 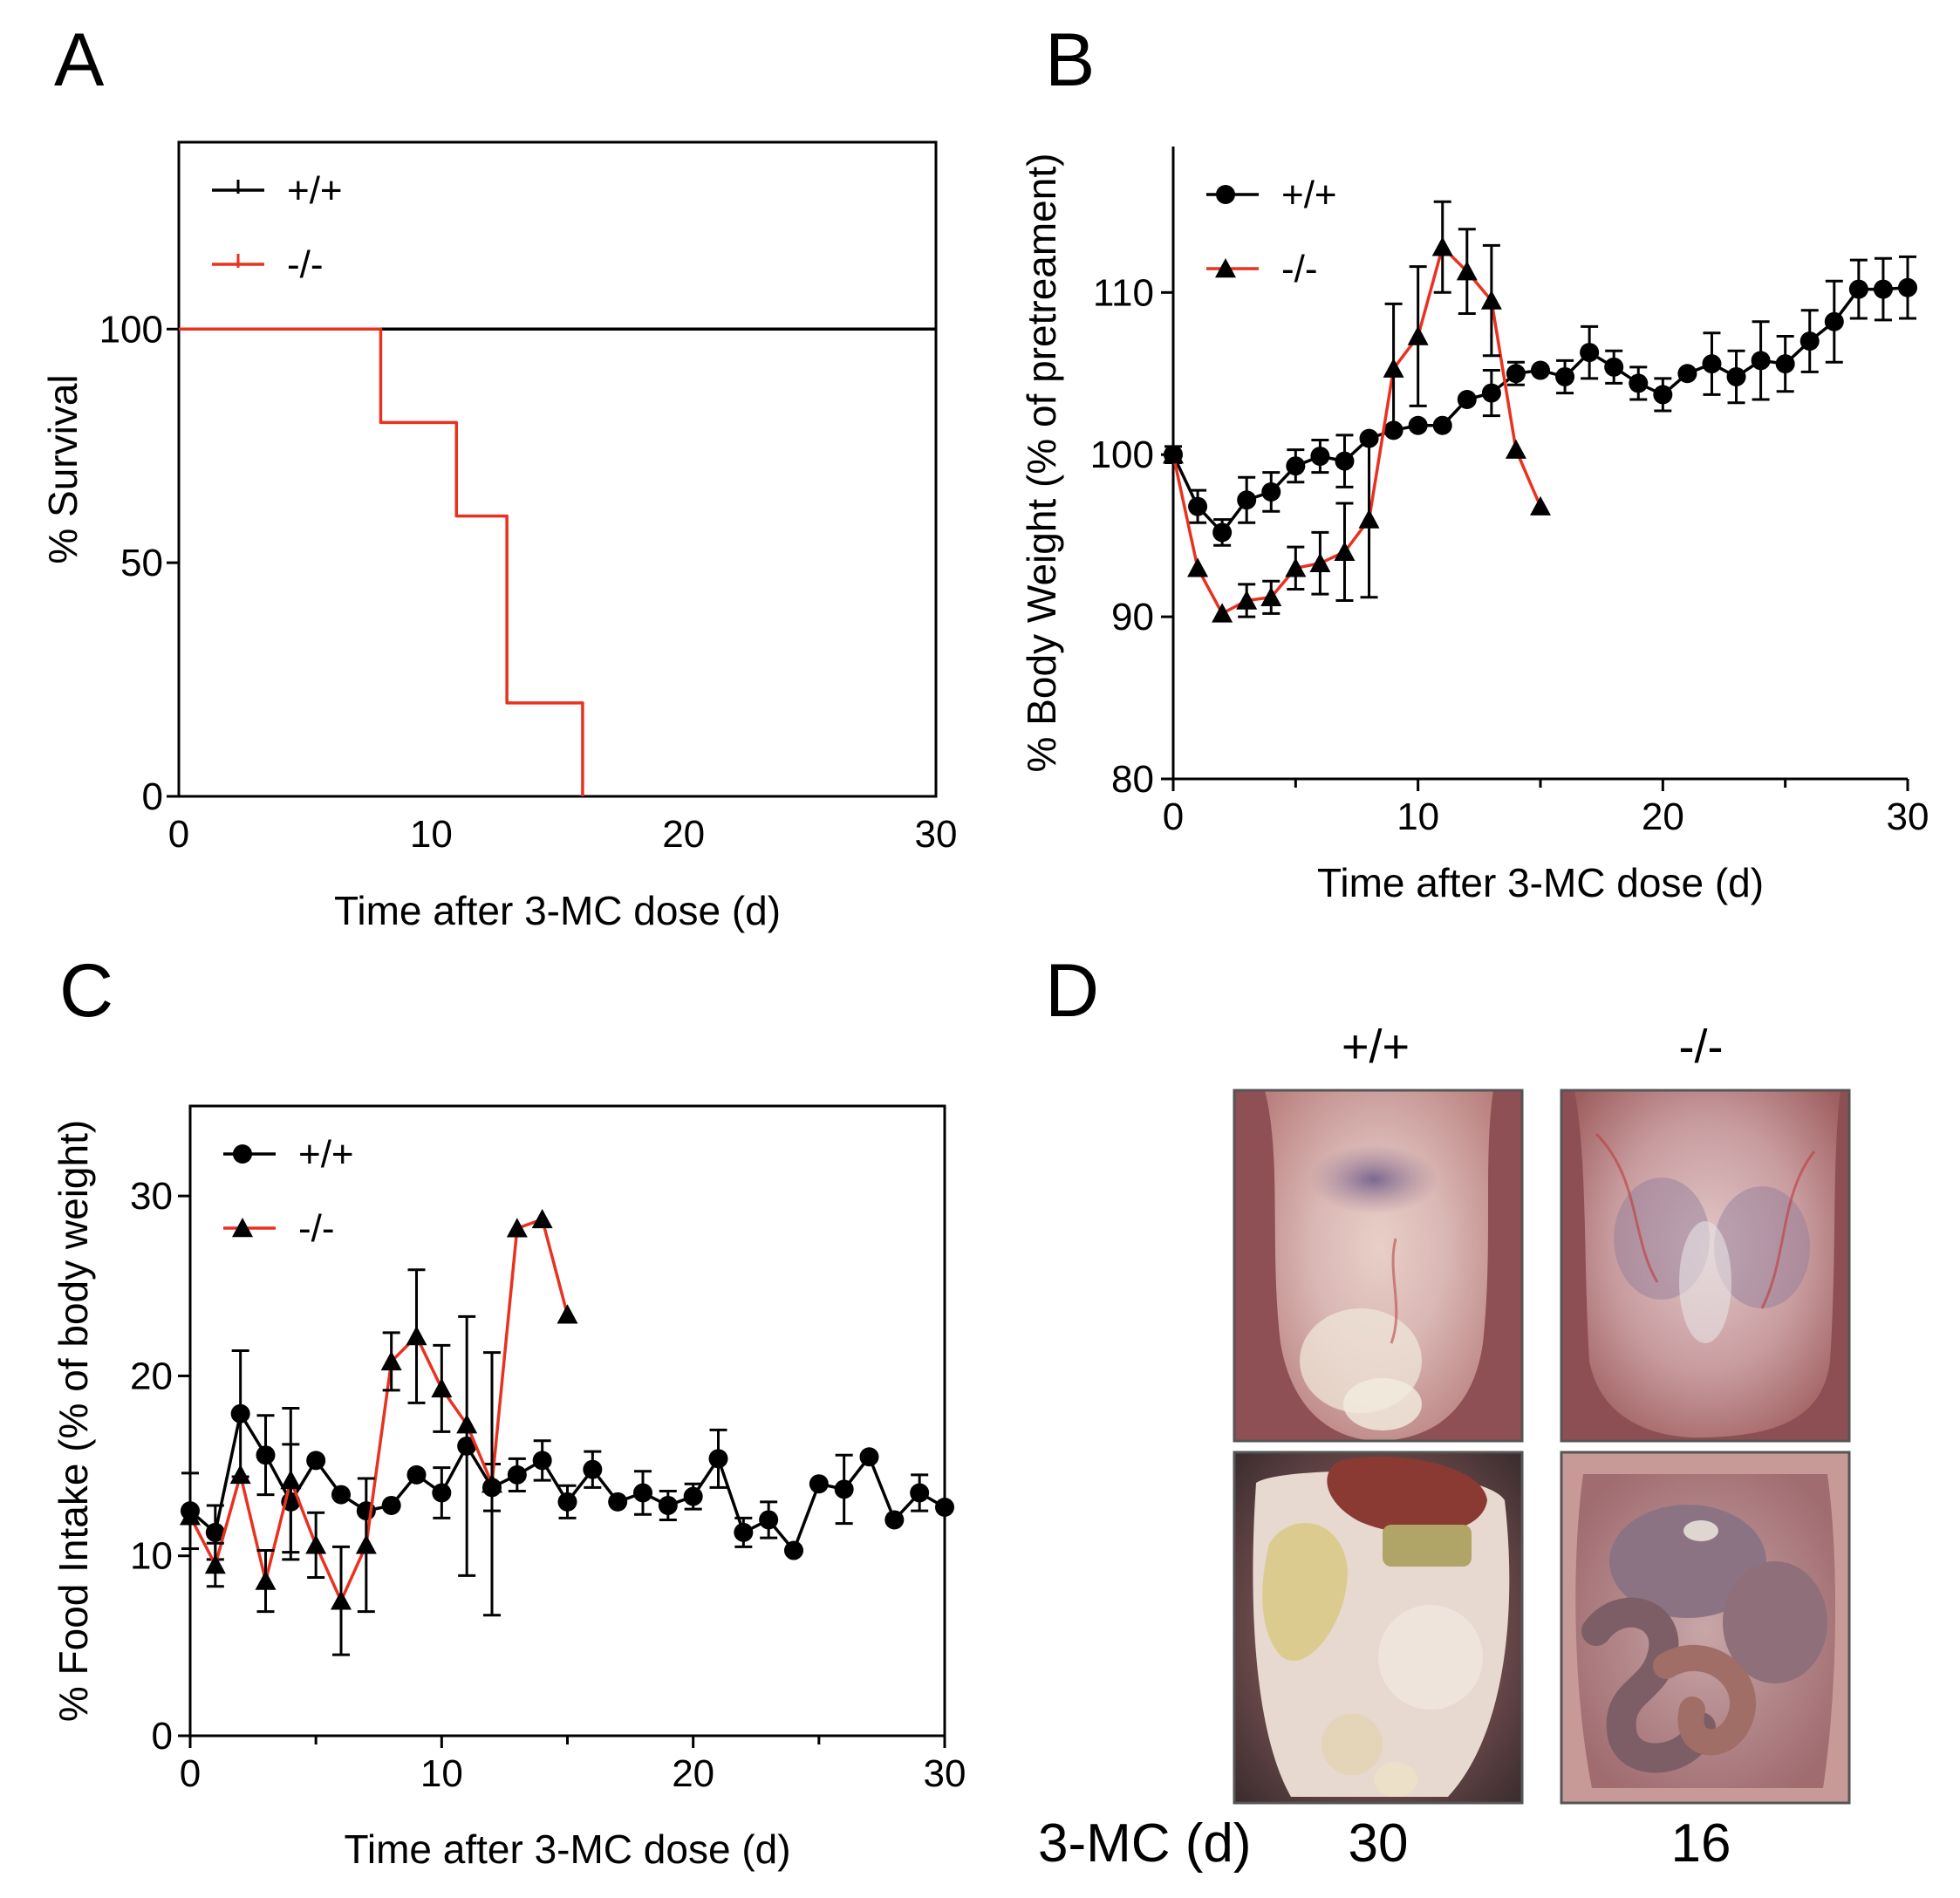 I want to click on chart-c-frame, so click(x=567, y=1421).